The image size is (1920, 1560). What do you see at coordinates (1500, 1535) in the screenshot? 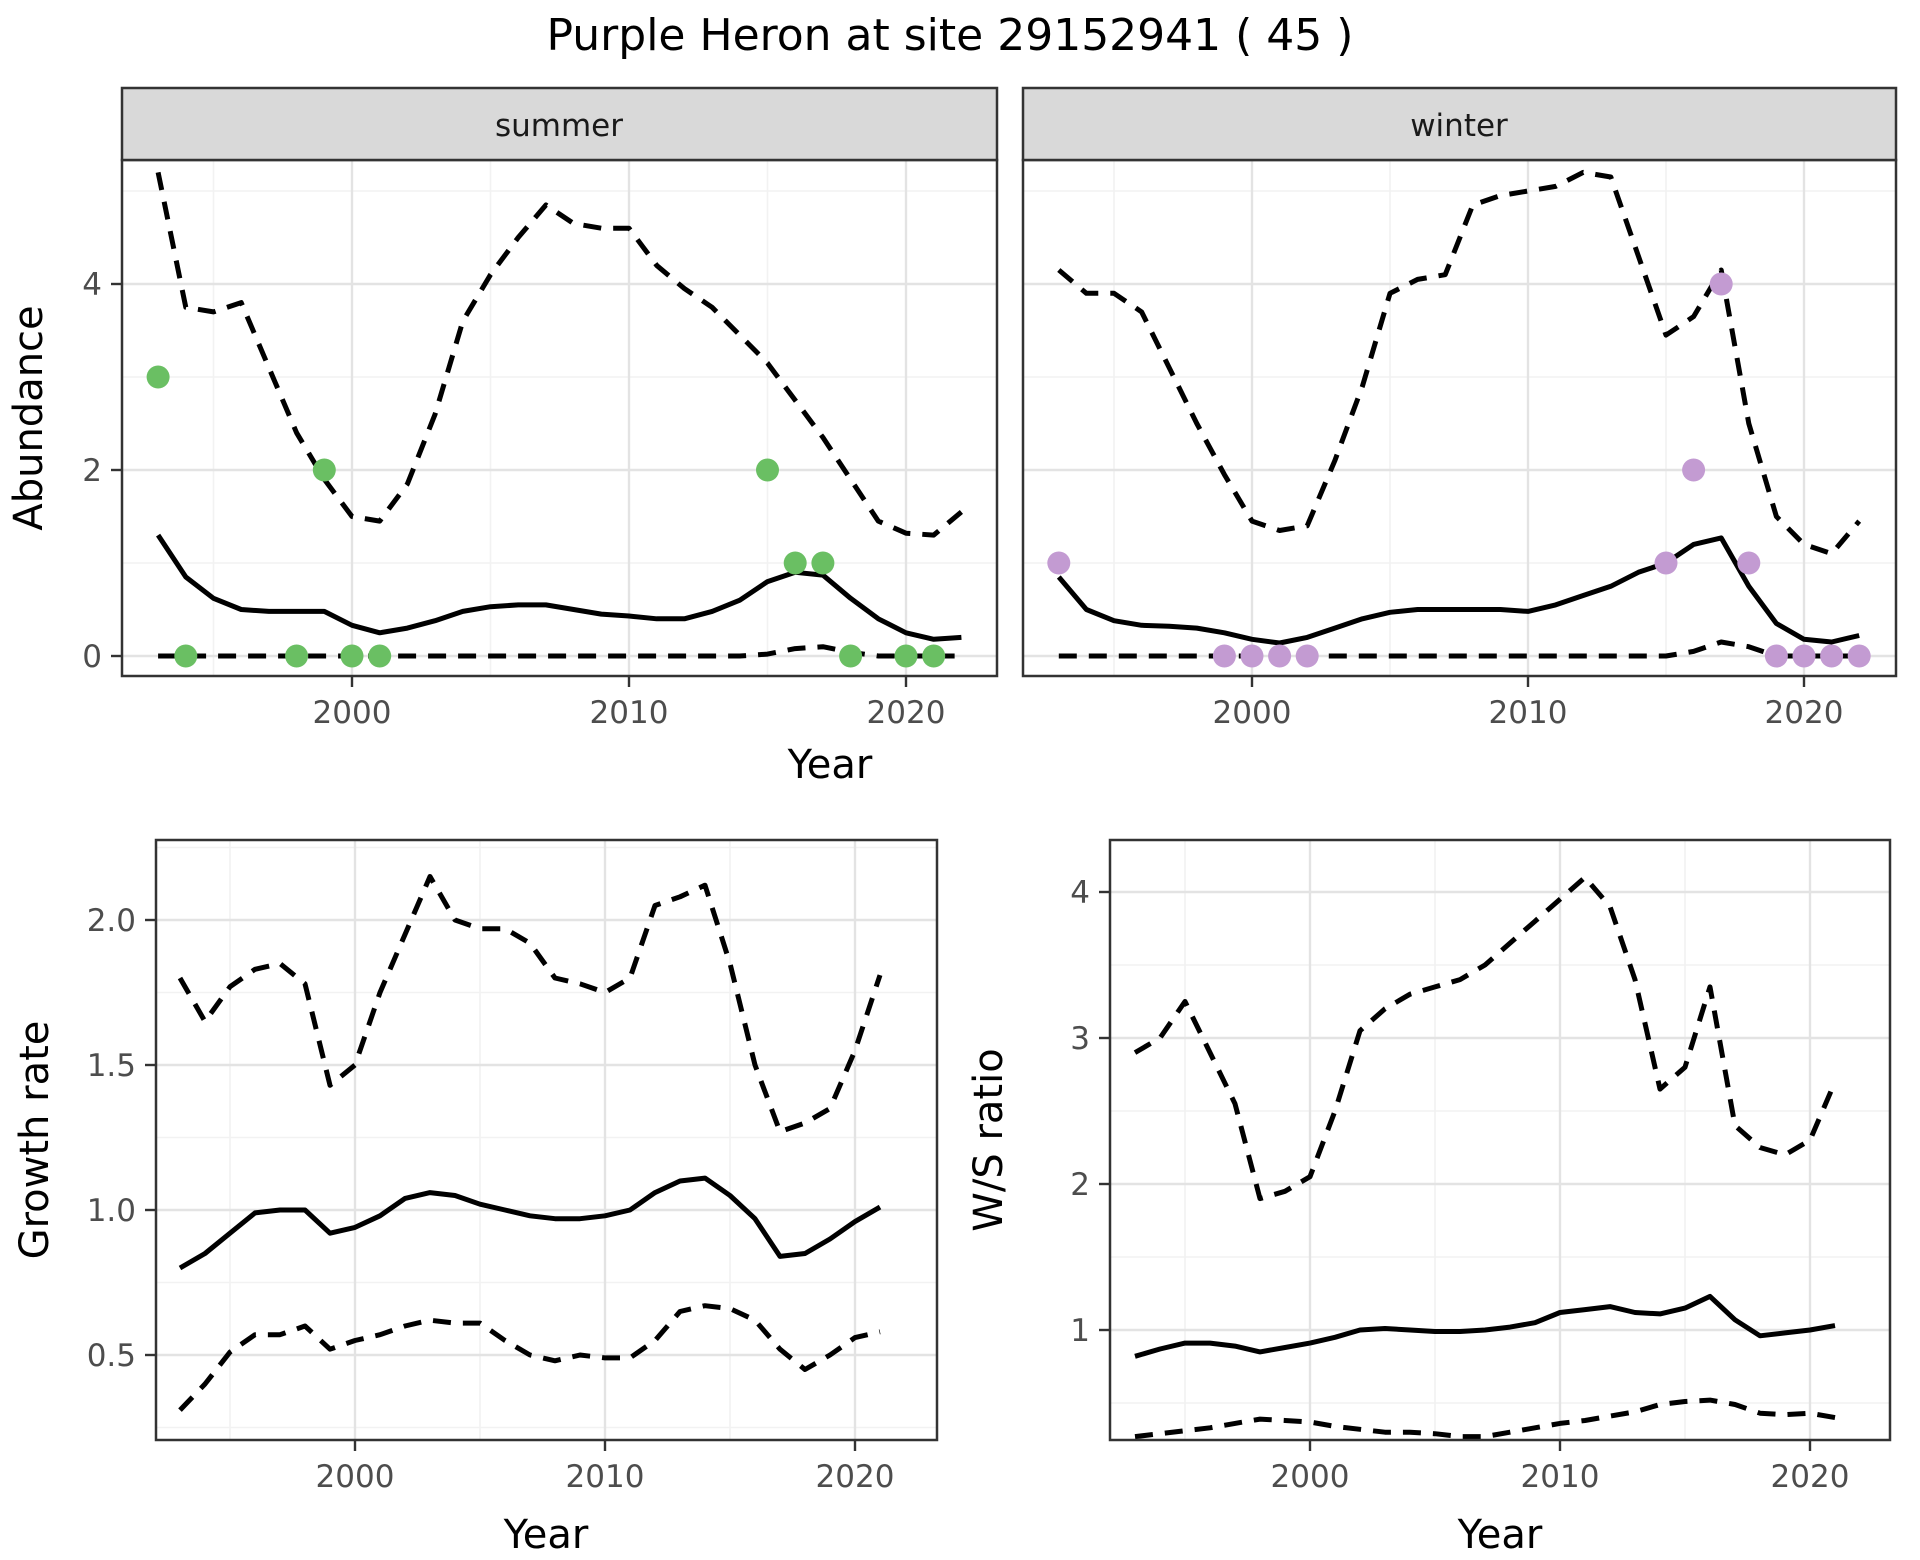
I see `ws-year-axis-label: Year` at bounding box center [1500, 1535].